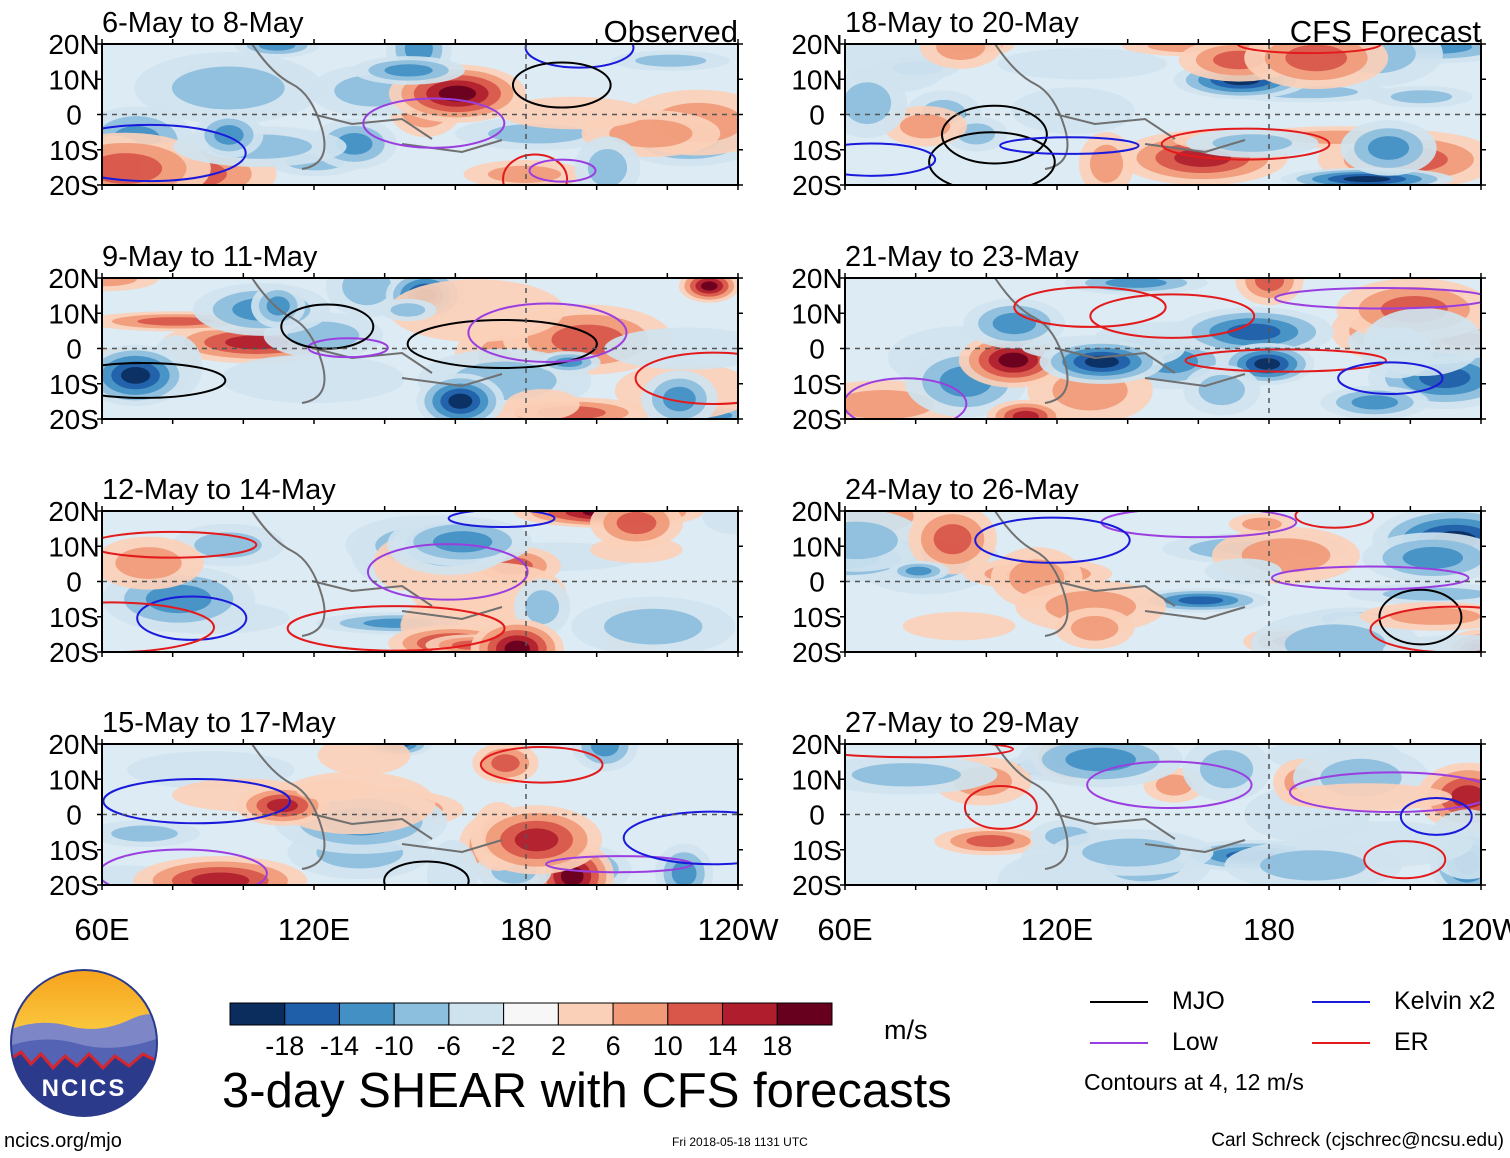  What do you see at coordinates (1357, 1140) in the screenshot?
I see `footer-author: Carl Schreck (cjschrec@ncsu.edu)` at bounding box center [1357, 1140].